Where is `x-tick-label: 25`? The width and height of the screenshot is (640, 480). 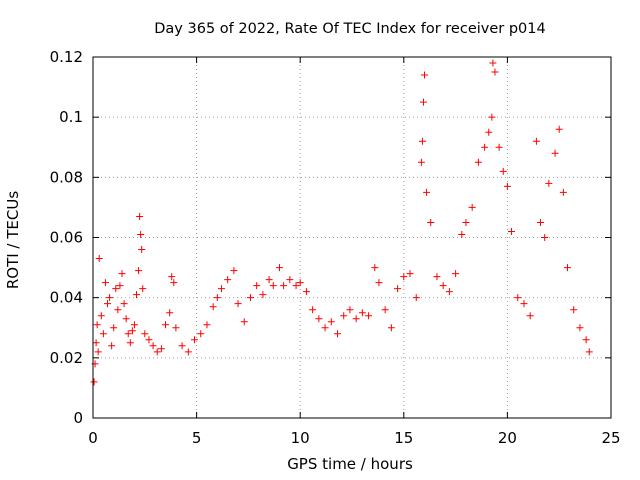
x-tick-label: 25 is located at coordinates (610, 438).